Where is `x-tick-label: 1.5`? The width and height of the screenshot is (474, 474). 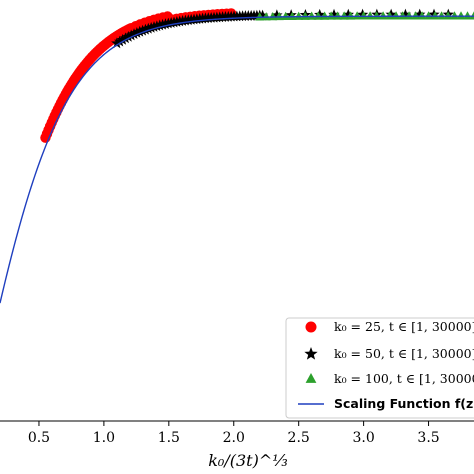 x-tick-label: 1.5 is located at coordinates (169, 438).